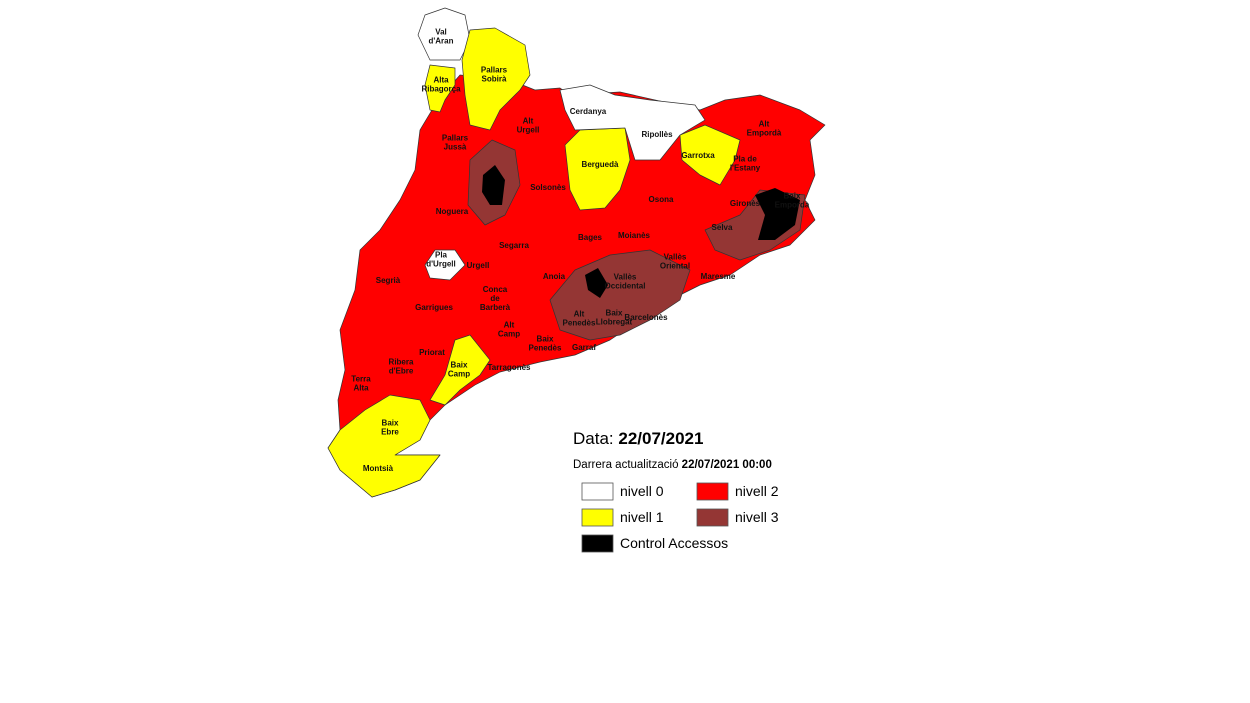  I want to click on region-label: Llobregat, so click(614, 322).